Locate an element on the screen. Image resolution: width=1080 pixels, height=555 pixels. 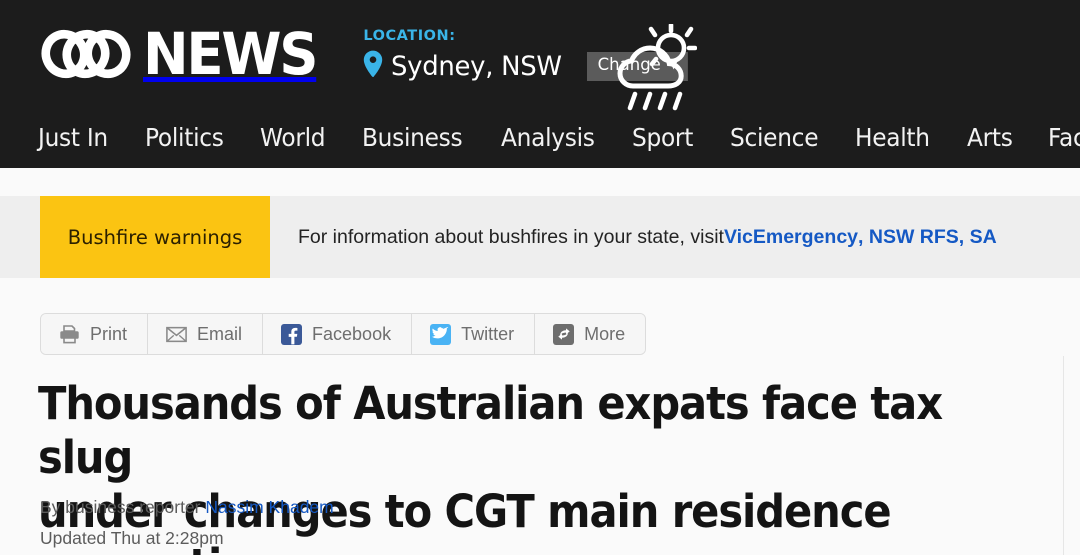
share-button-facebook: Facebook is located at coordinates (338, 334).